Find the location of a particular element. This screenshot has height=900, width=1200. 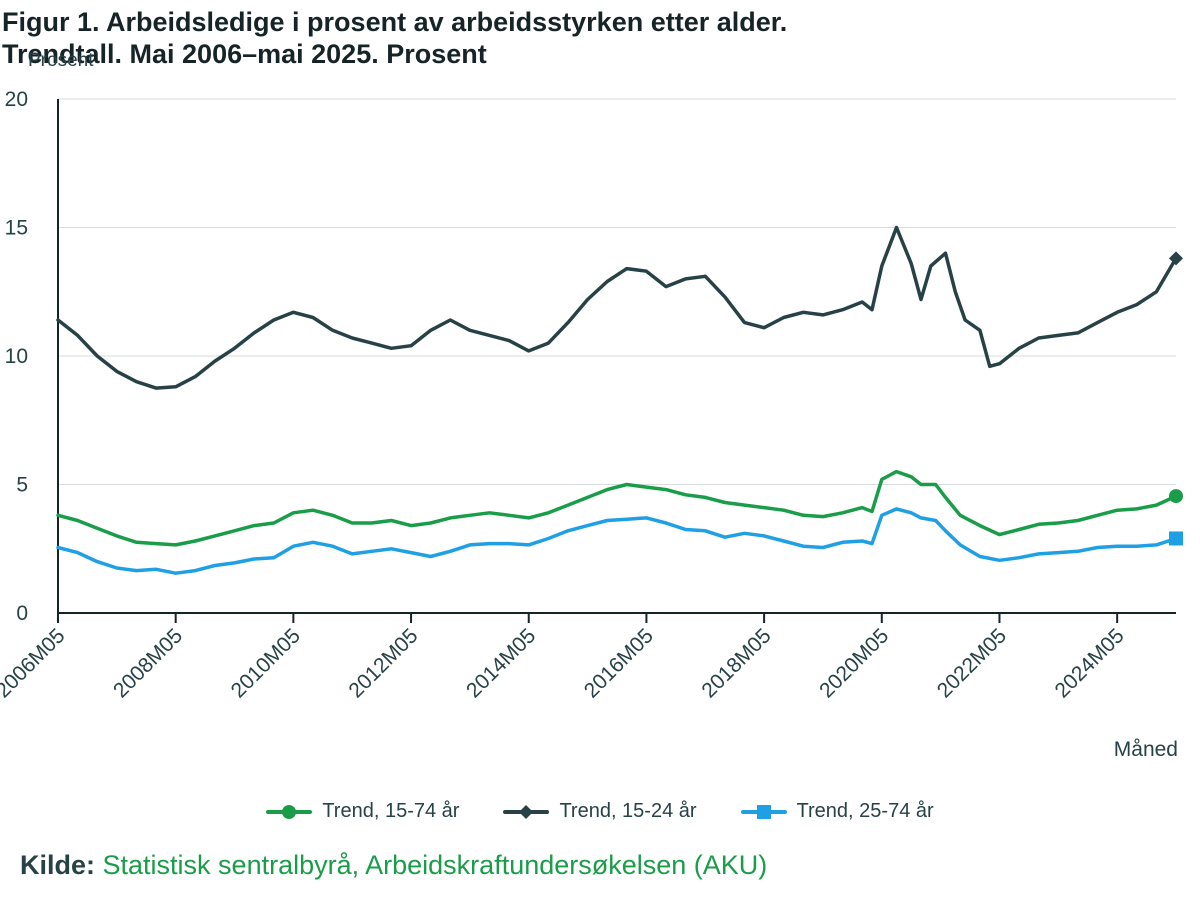

x-tick-label: 2006M05 is located at coordinates (35, 663).